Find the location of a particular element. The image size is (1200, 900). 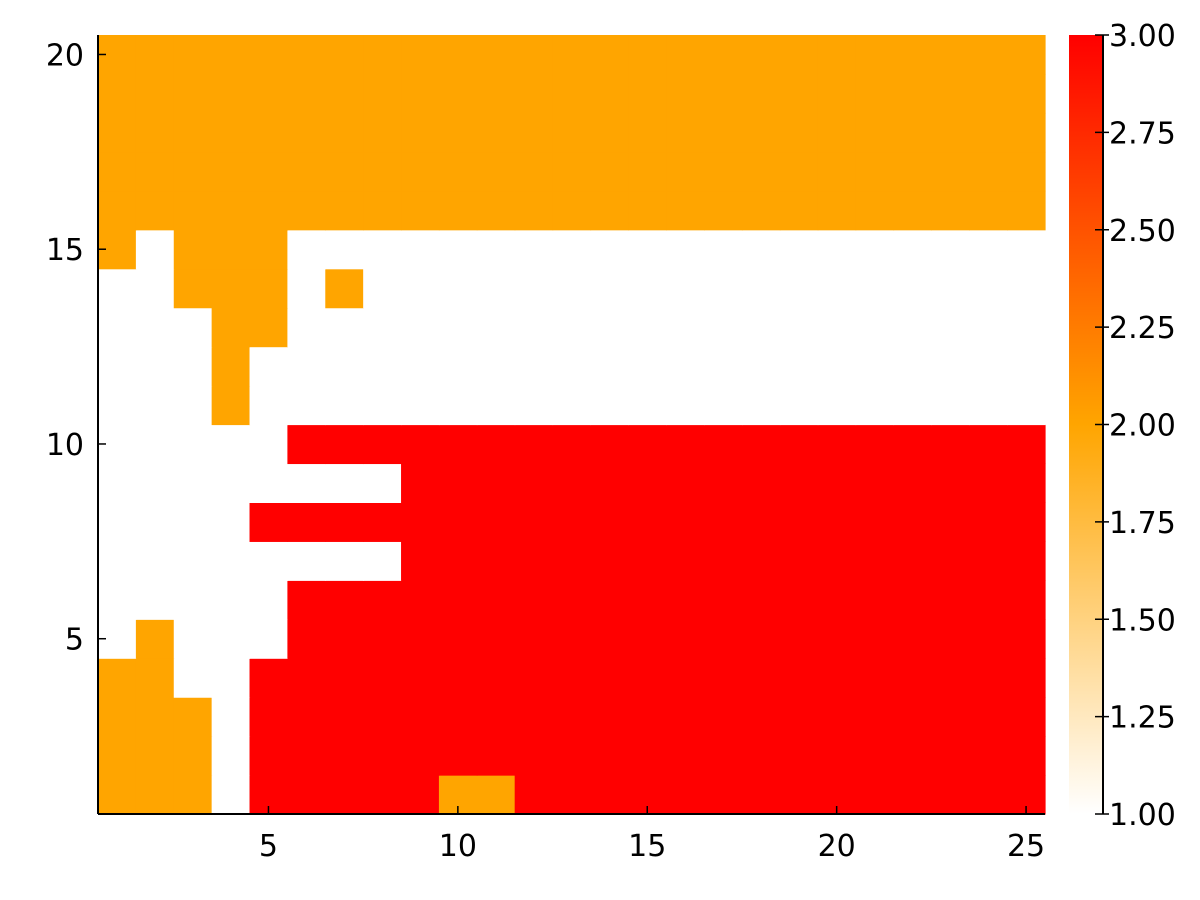

x-tick-label: 20 is located at coordinates (837, 846).